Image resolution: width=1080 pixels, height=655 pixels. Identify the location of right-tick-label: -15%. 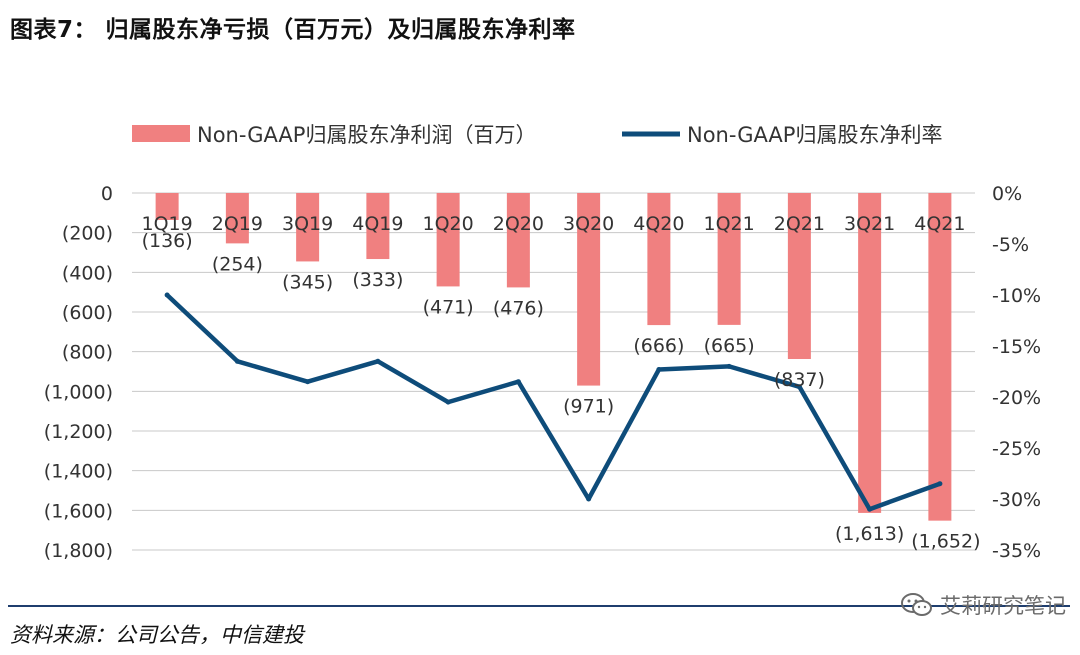
(1016, 347).